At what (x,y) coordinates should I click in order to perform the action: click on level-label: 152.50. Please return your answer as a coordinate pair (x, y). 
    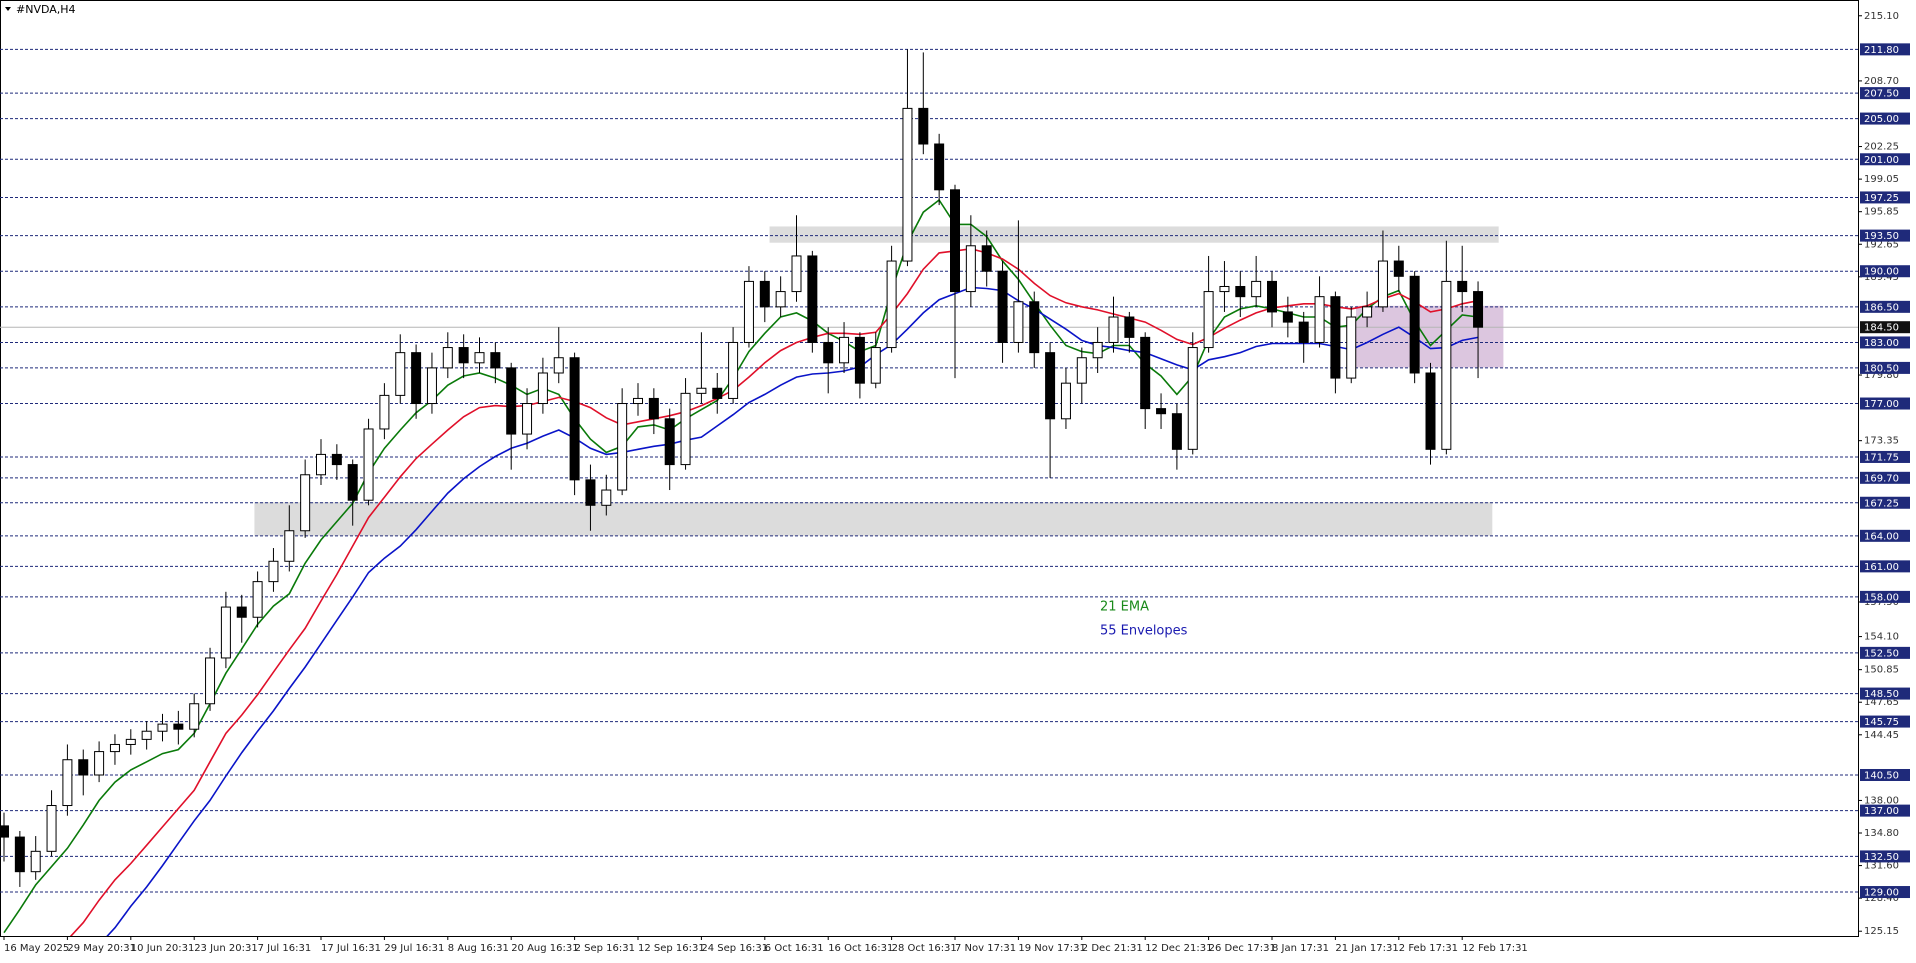
    Looking at the image, I should click on (1881, 653).